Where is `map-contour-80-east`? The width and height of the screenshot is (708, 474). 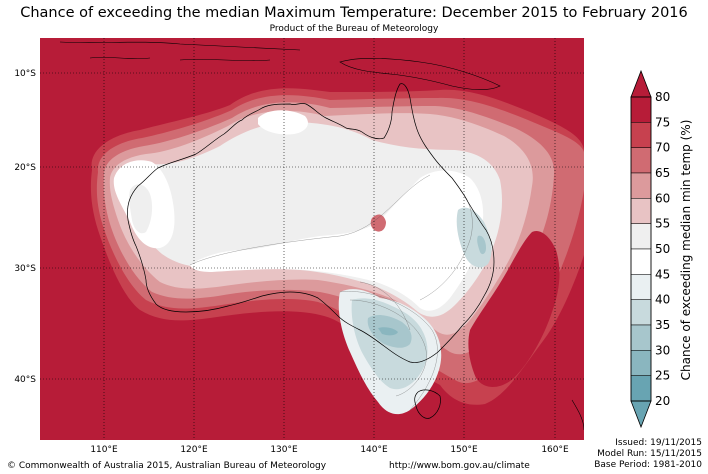 map-contour-80-east is located at coordinates (514, 308).